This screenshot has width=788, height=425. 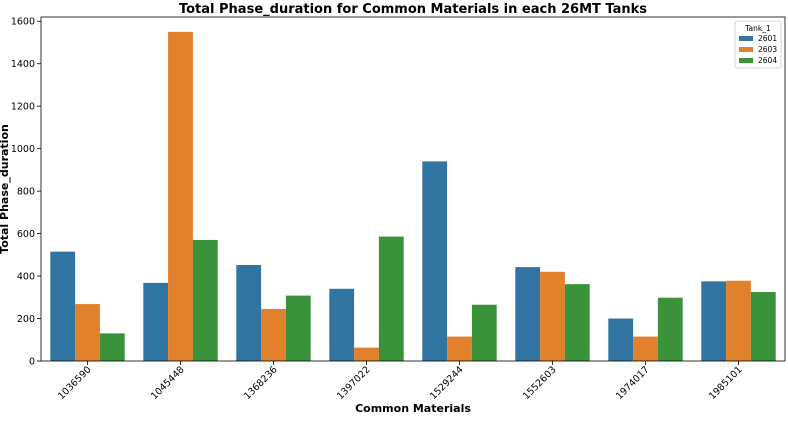 What do you see at coordinates (757, 28) in the screenshot?
I see `legend-title: Tank_1` at bounding box center [757, 28].